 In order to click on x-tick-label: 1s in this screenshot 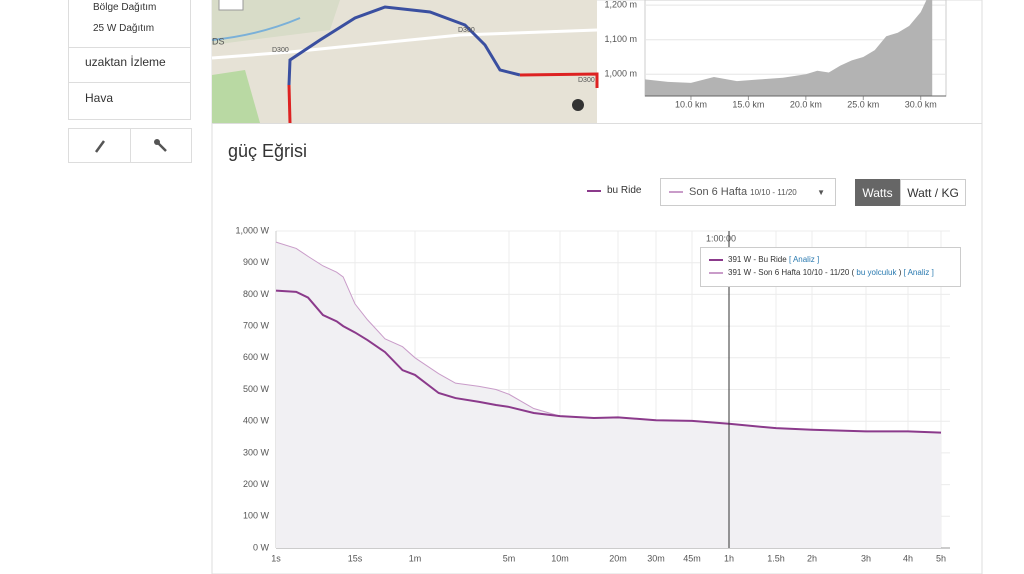, I will do `click(276, 558)`.